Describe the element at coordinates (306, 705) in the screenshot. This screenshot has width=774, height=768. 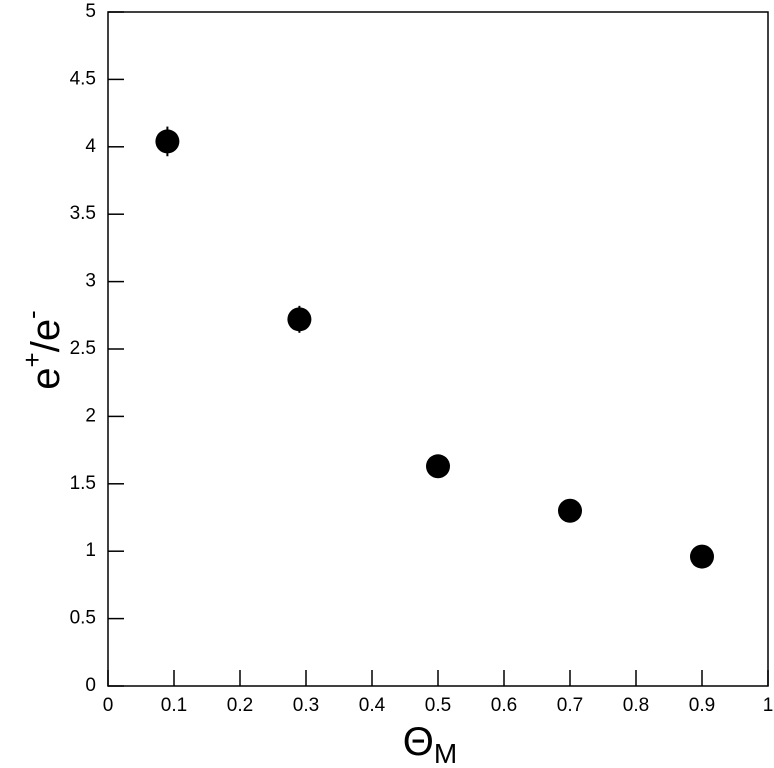
I see `x-tick-label: 0.3` at that location.